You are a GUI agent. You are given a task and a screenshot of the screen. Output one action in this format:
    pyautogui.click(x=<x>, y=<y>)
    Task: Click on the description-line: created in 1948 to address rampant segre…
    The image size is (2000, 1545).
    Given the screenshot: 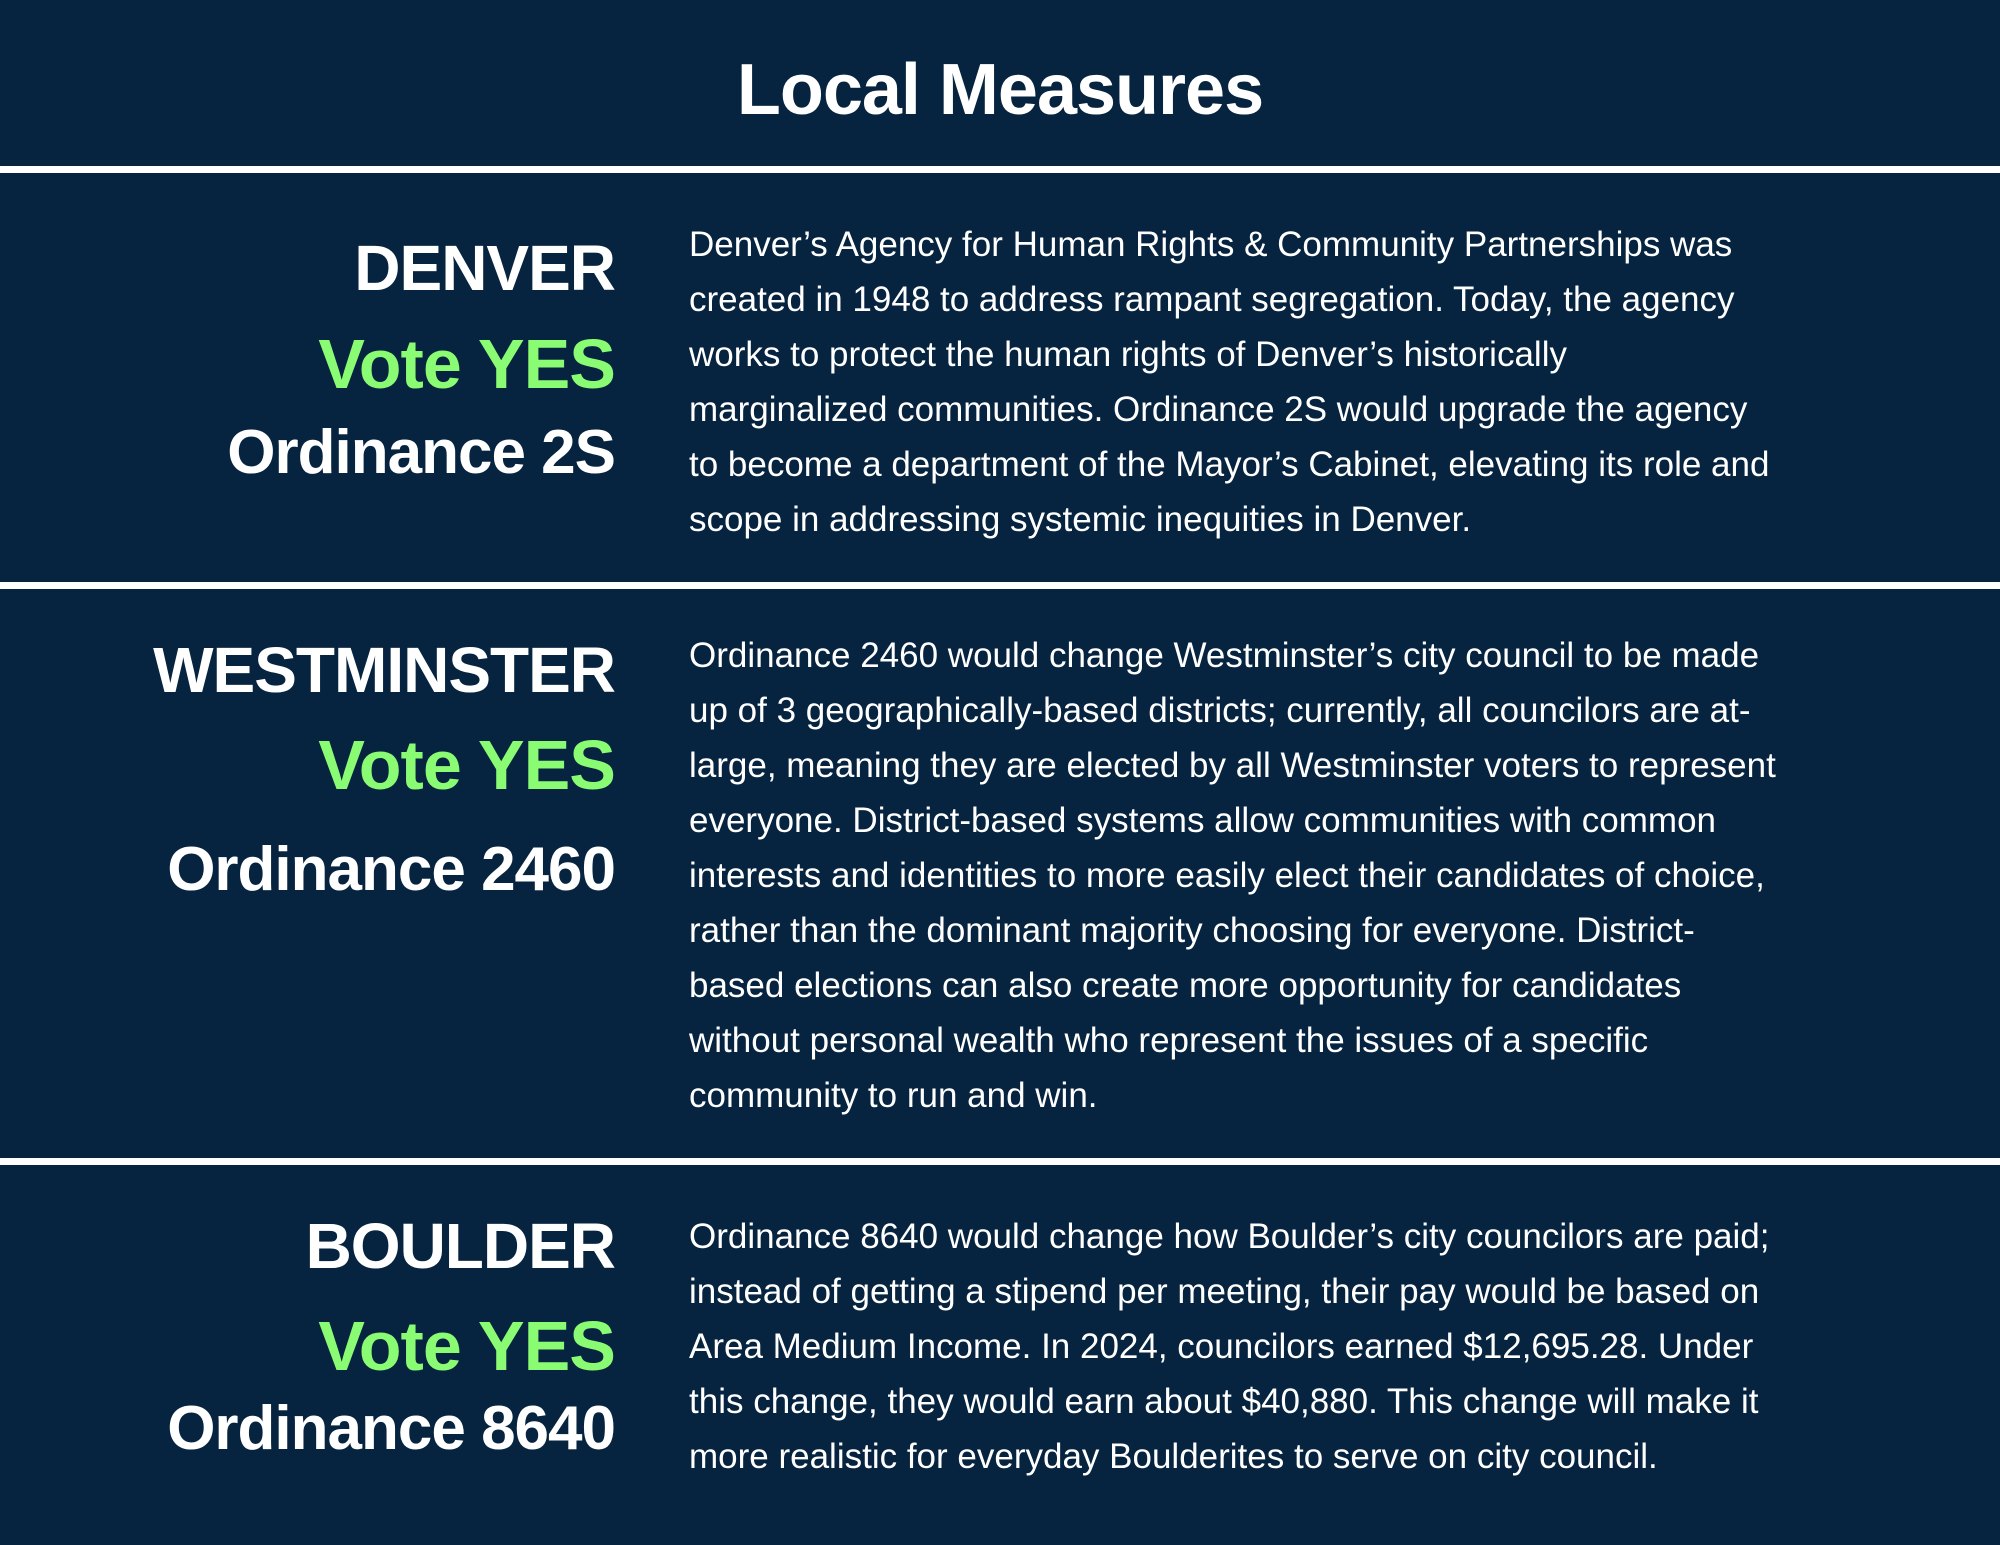 What is the action you would take?
    pyautogui.click(x=1212, y=299)
    